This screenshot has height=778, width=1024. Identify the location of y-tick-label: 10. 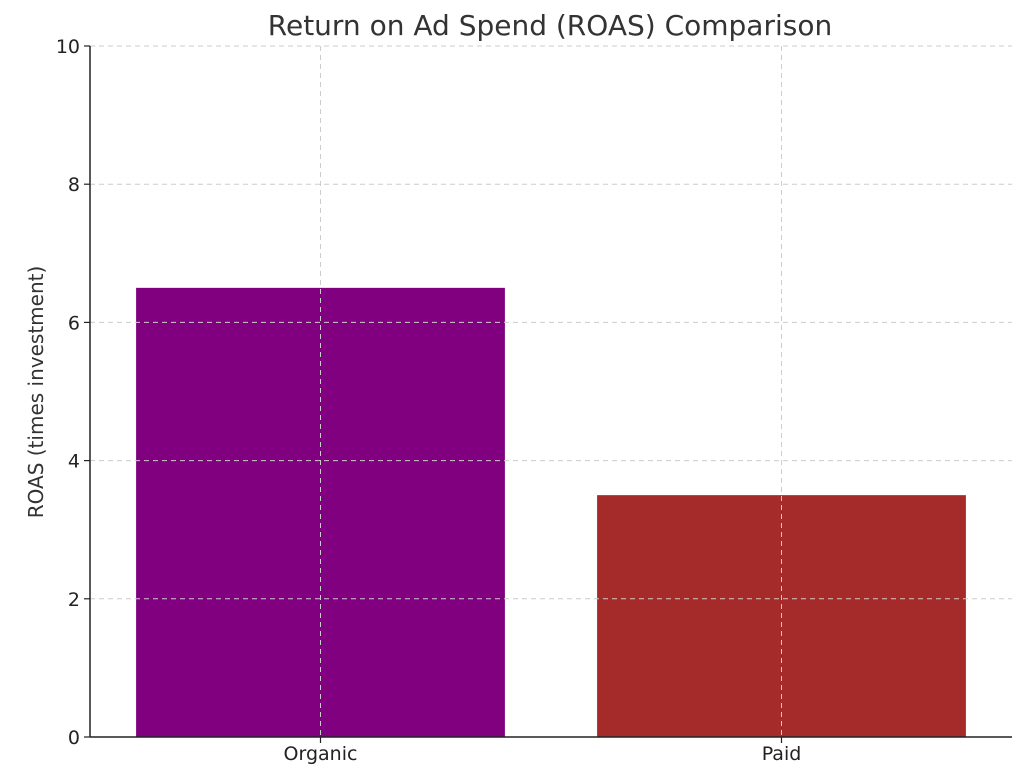
(68, 47).